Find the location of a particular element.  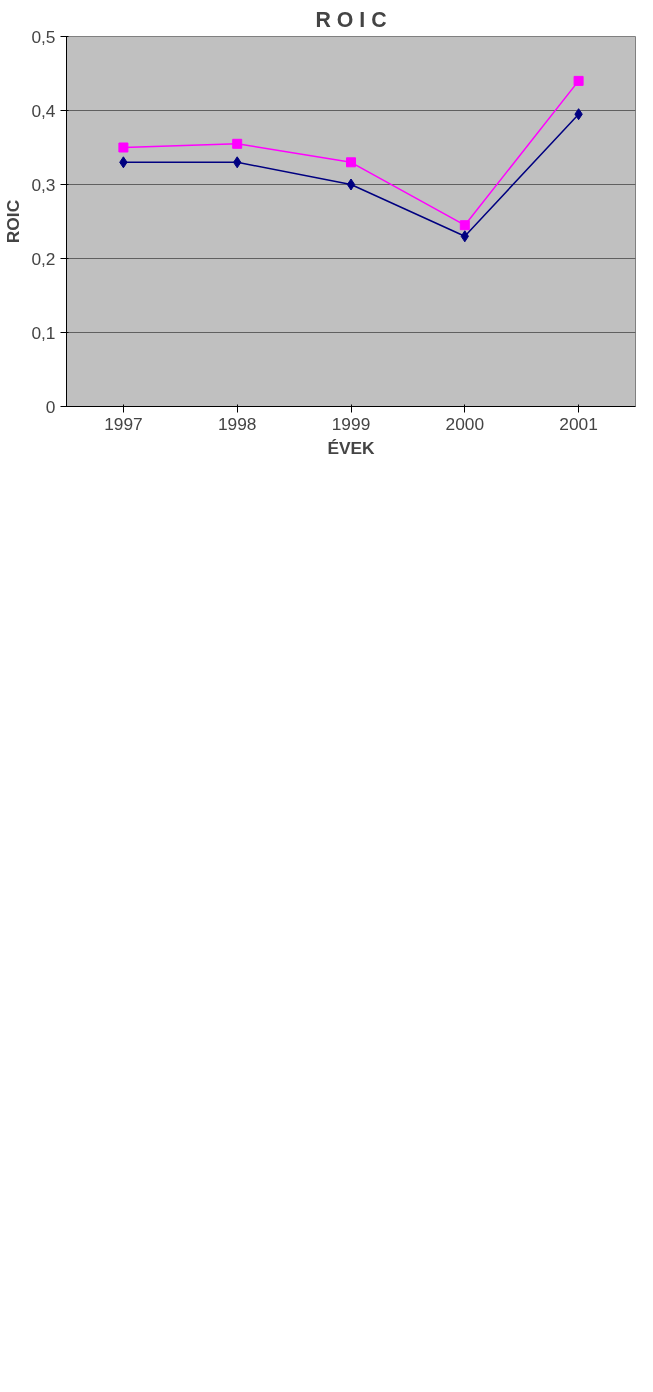

x-tick-label: 2001 is located at coordinates (578, 423).